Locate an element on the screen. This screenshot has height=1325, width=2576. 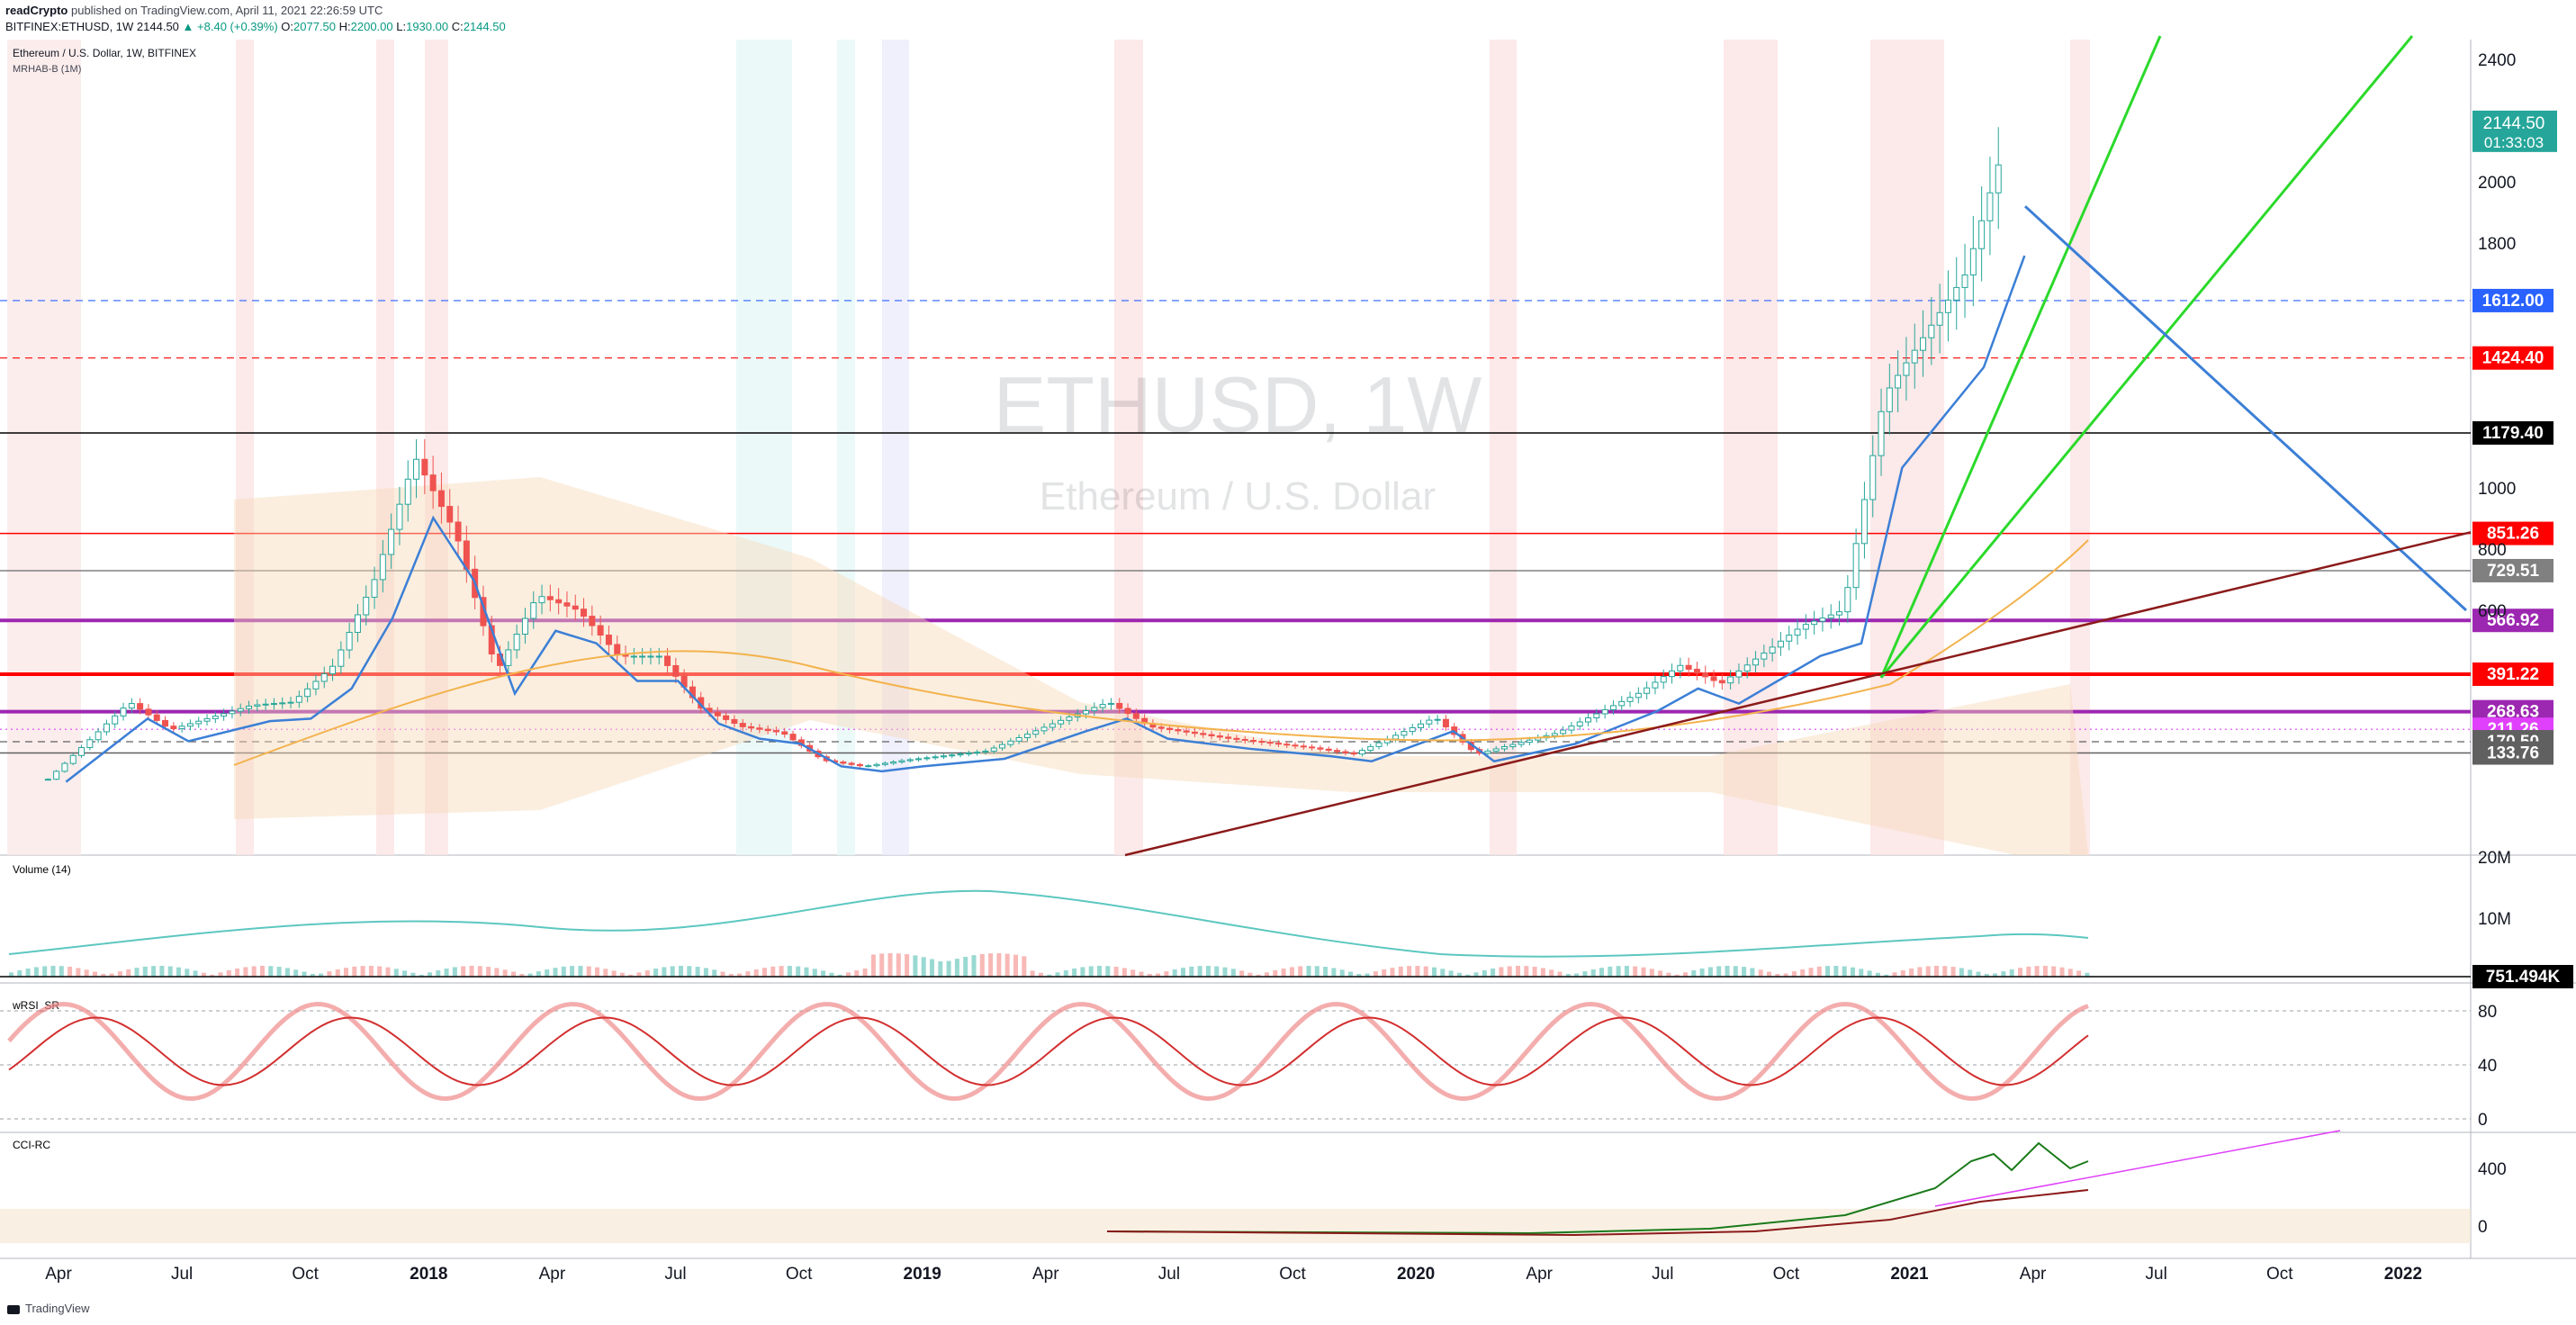
highlight-band is located at coordinates (895, 447).